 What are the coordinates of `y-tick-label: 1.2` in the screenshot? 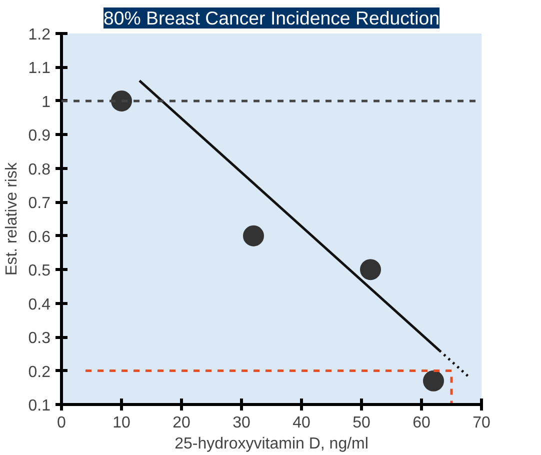 It's located at (39, 35).